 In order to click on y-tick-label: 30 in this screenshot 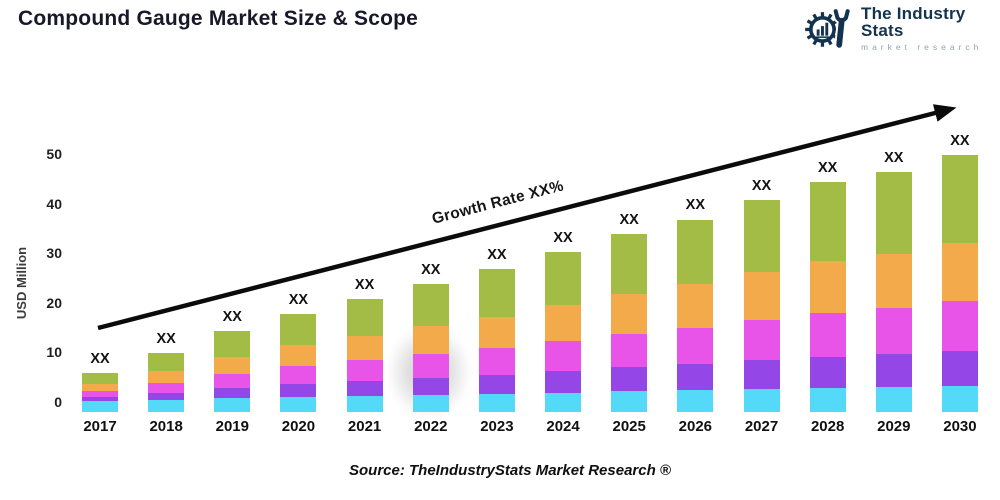, I will do `click(54, 253)`.